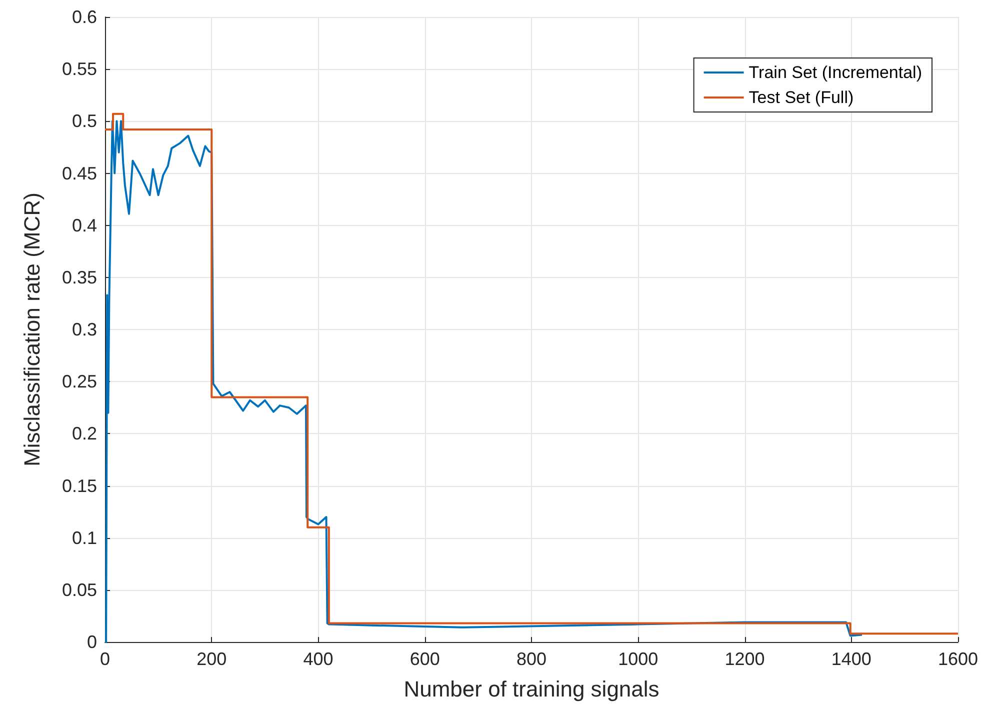 This screenshot has height=726, width=990. What do you see at coordinates (79, 277) in the screenshot?
I see `y-tick-label: 0.35` at bounding box center [79, 277].